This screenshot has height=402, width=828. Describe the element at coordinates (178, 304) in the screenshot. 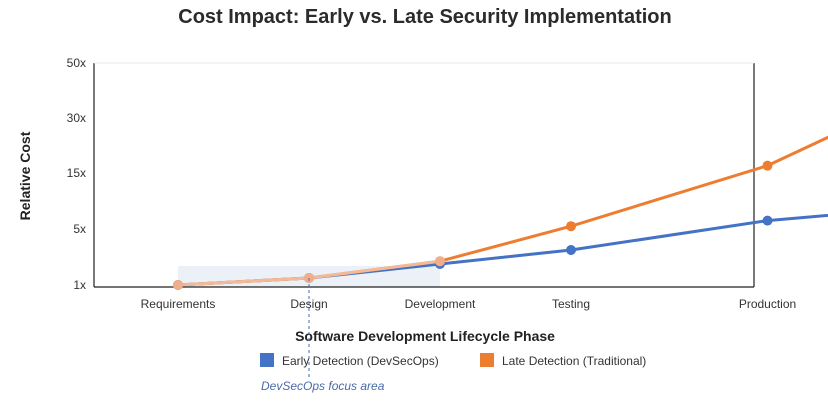

I see `x-tick-label: Requirements` at that location.